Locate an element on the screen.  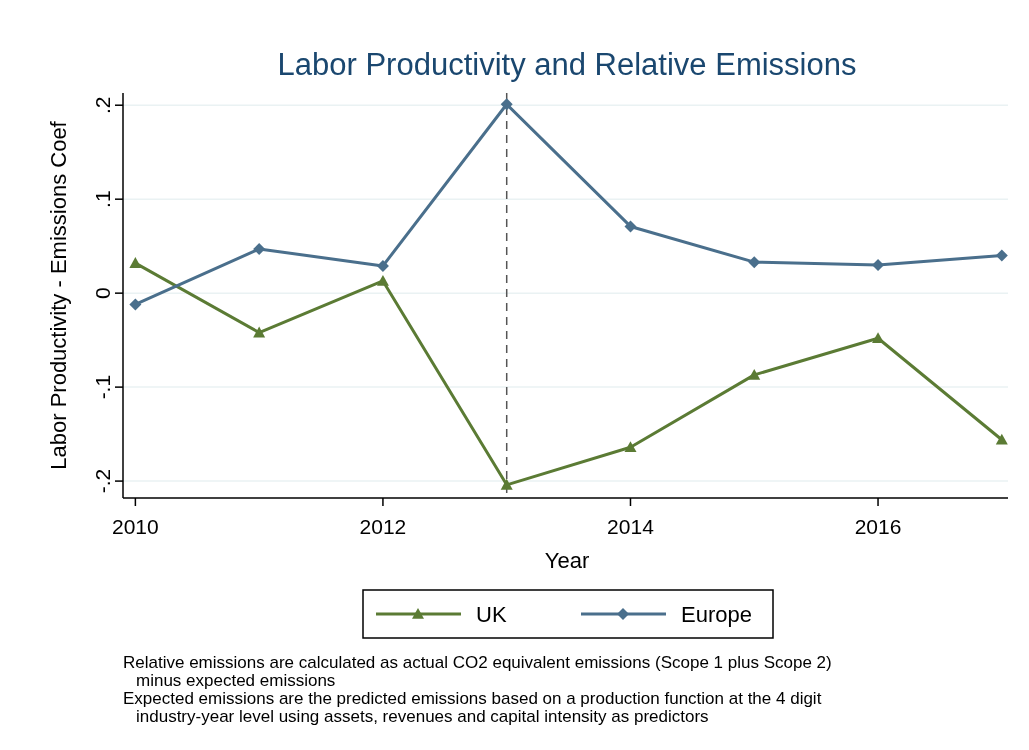
legend-label: Europe is located at coordinates (716, 614).